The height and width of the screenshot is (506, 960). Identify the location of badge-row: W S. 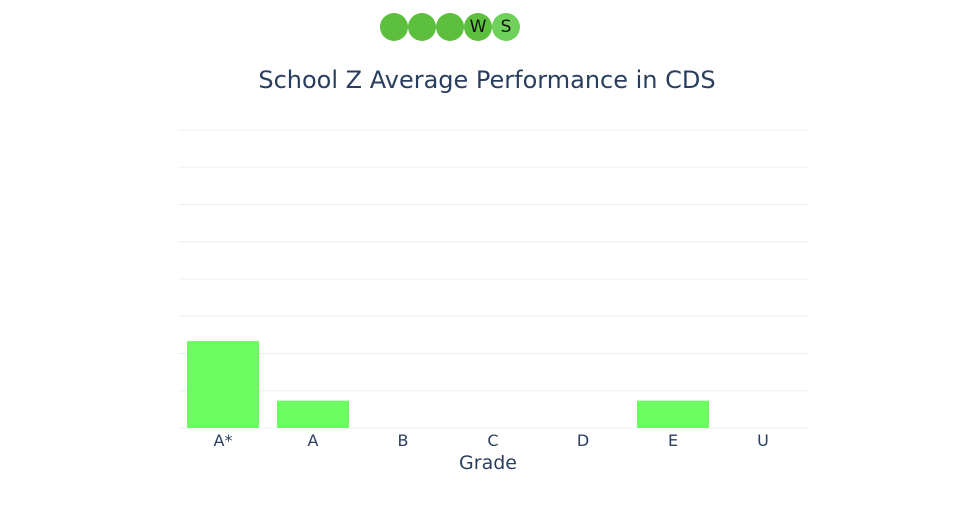
(450, 27).